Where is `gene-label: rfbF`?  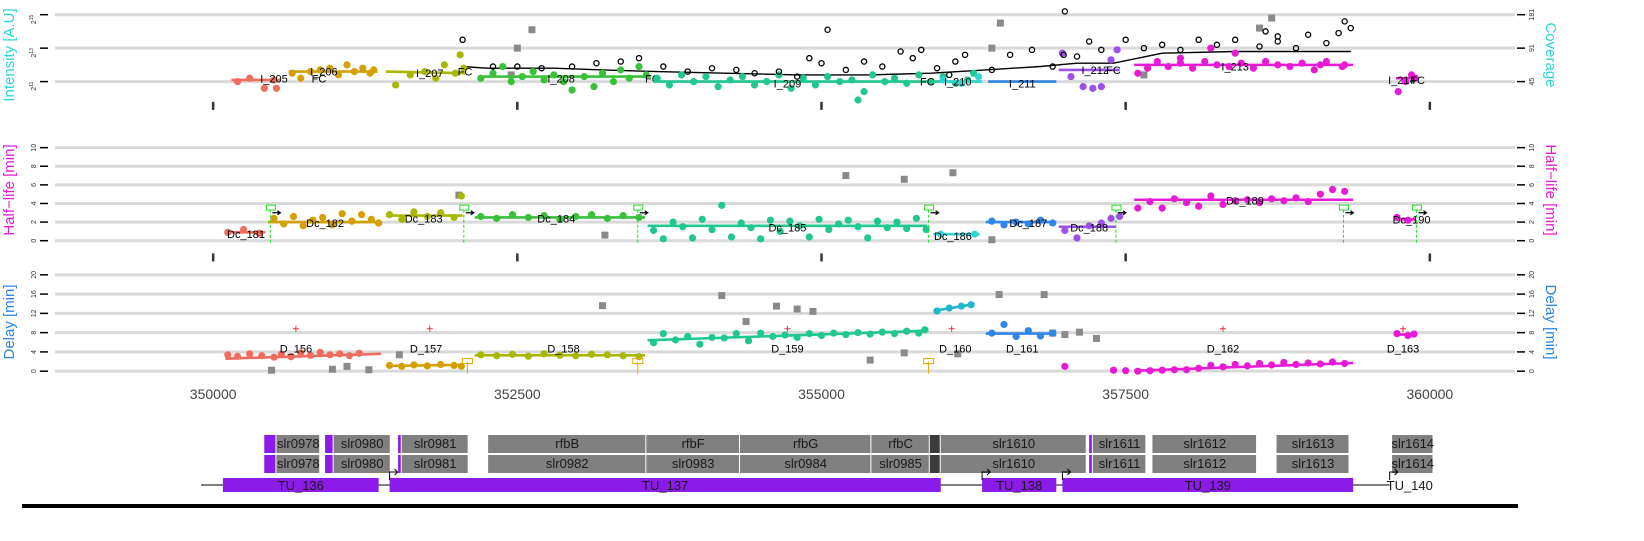 gene-label: rfbF is located at coordinates (693, 443).